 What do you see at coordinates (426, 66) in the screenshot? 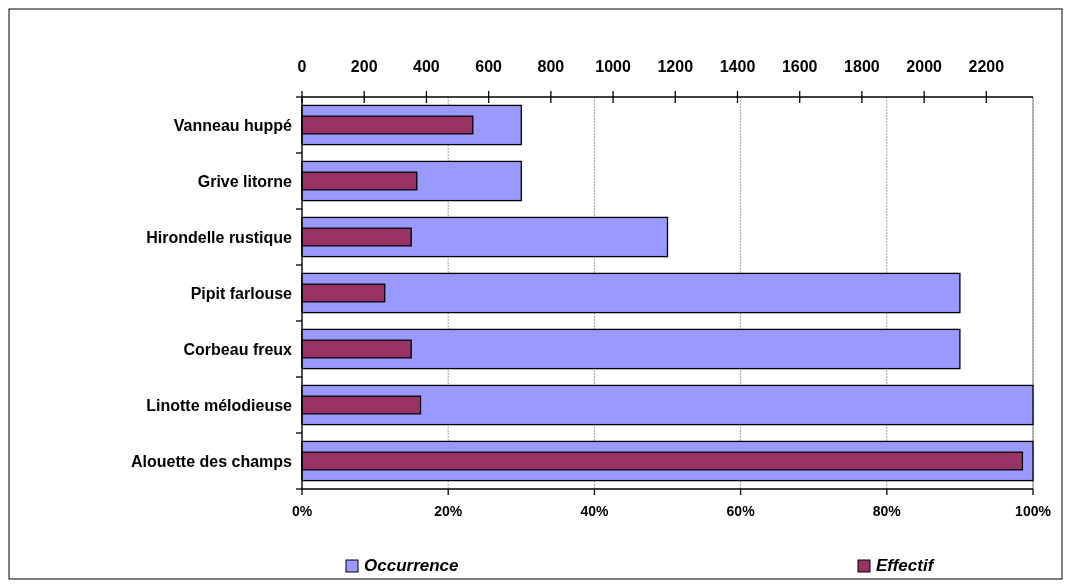
I see `x2-tick-label: 400` at bounding box center [426, 66].